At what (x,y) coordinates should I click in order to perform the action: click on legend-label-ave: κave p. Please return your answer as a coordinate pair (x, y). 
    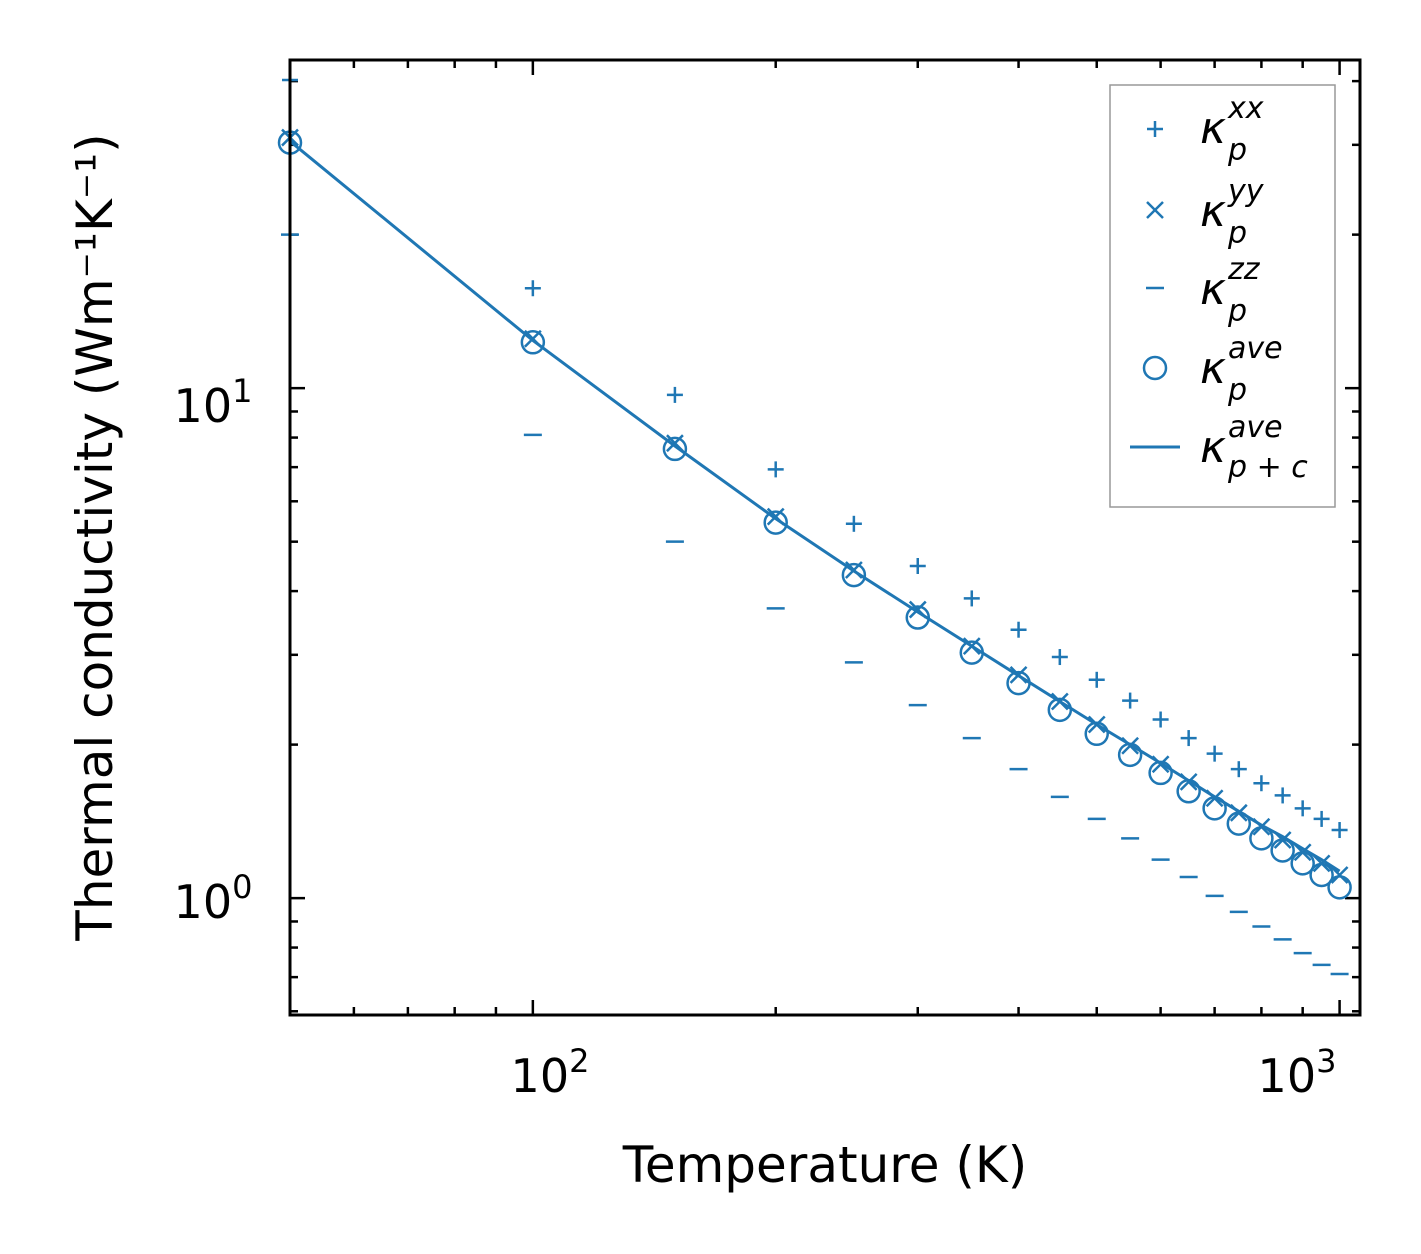
    Looking at the image, I should click on (1241, 369).